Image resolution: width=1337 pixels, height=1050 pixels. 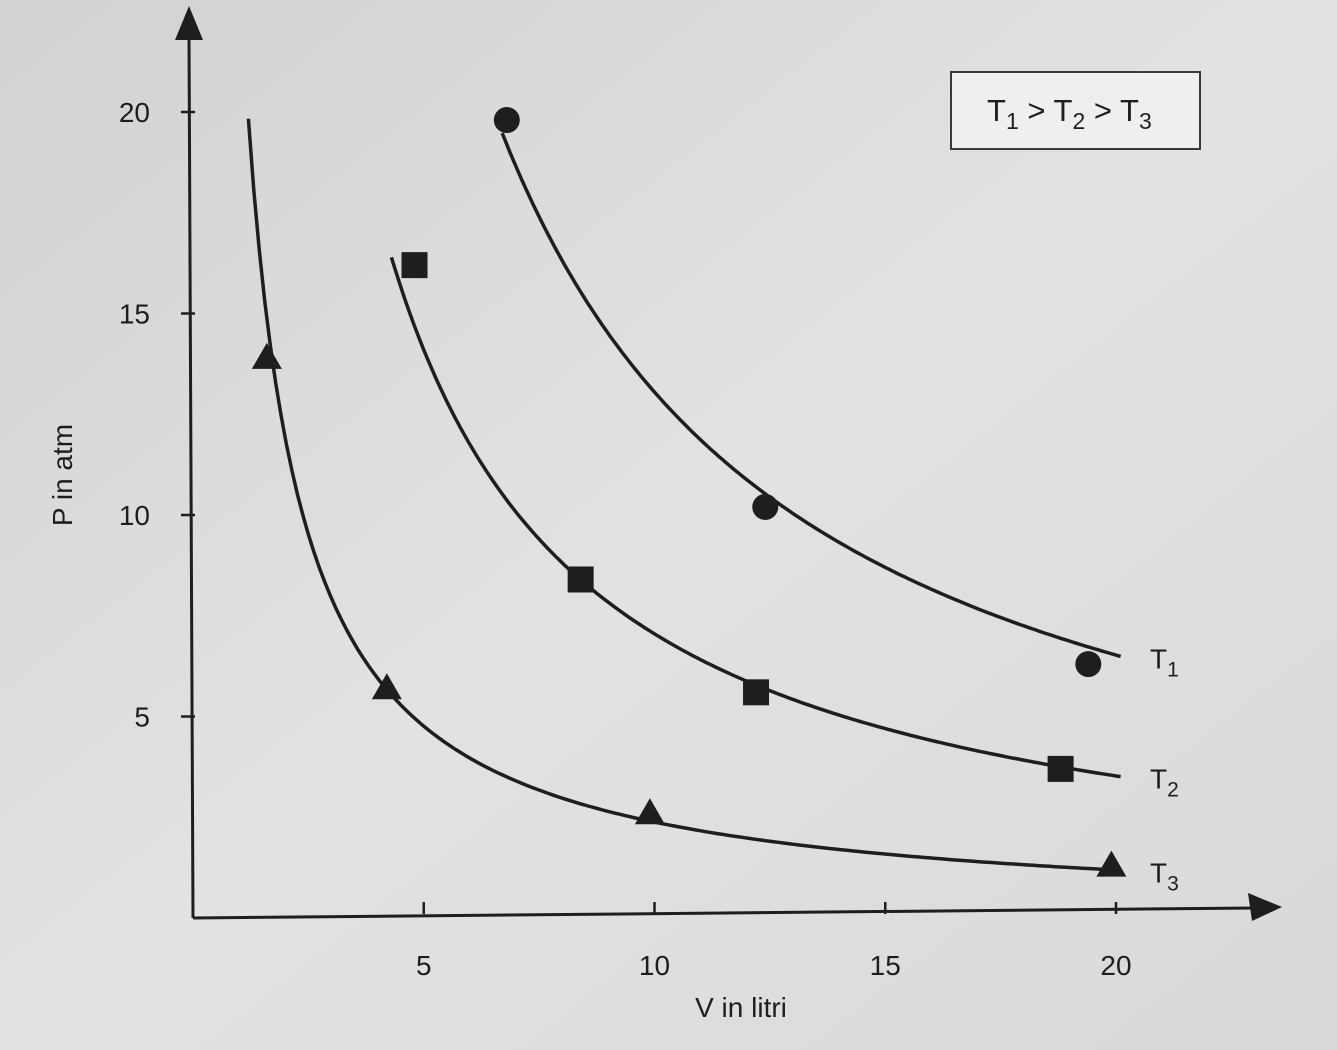 I want to click on y-axis-arrow-icon, so click(x=189, y=23).